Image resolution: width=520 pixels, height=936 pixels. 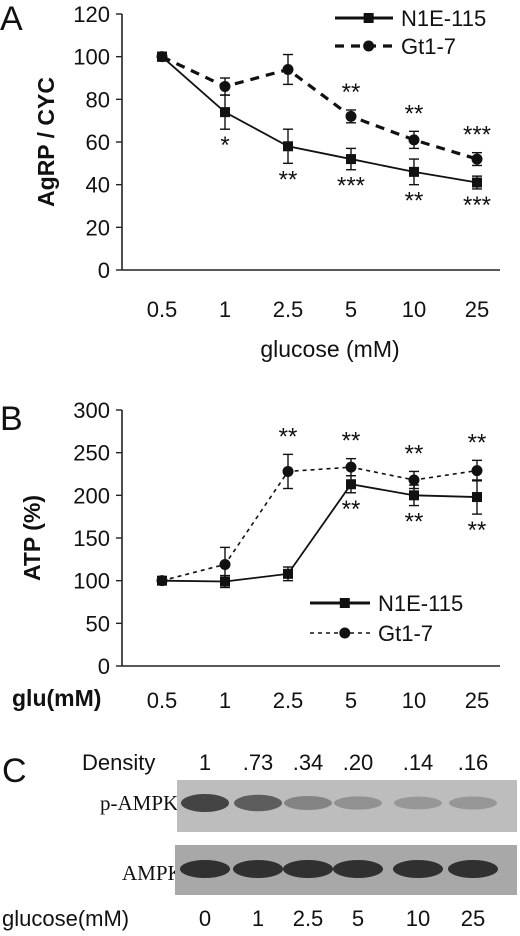 I want to click on panel-label-a: A, so click(x=11, y=19).